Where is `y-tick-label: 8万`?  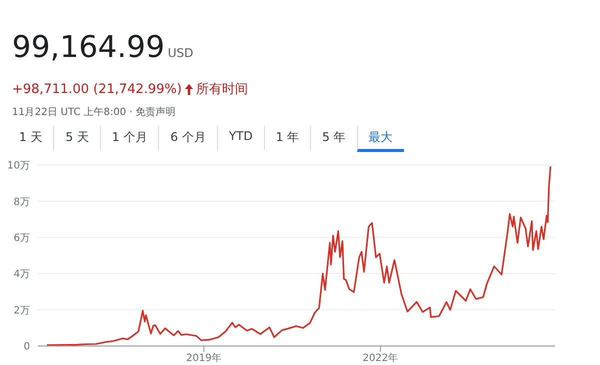 y-tick-label: 8万 is located at coordinates (22, 202).